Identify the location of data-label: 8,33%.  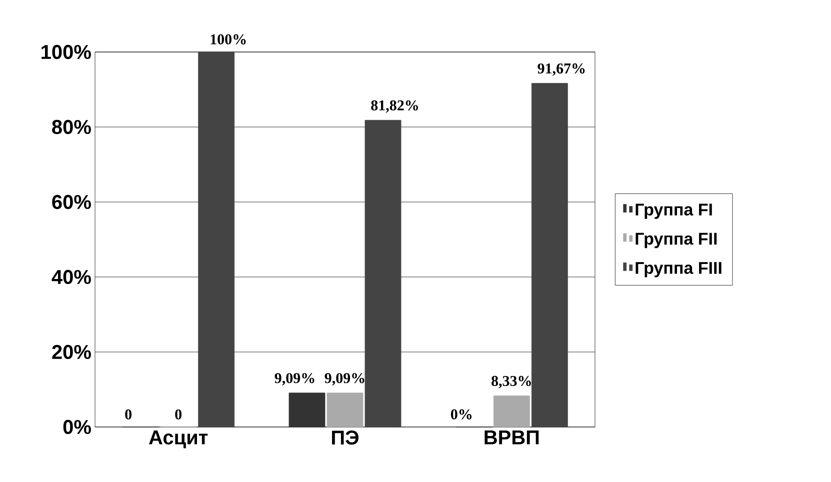
(511, 382).